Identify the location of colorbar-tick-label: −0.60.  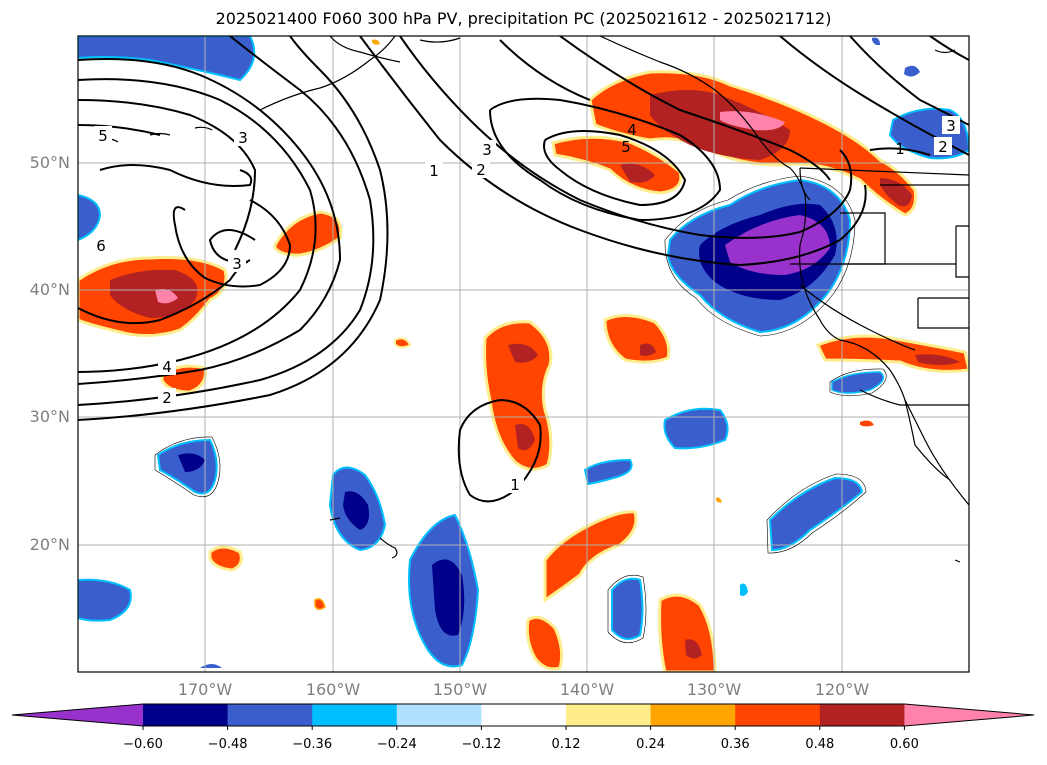
(143, 744).